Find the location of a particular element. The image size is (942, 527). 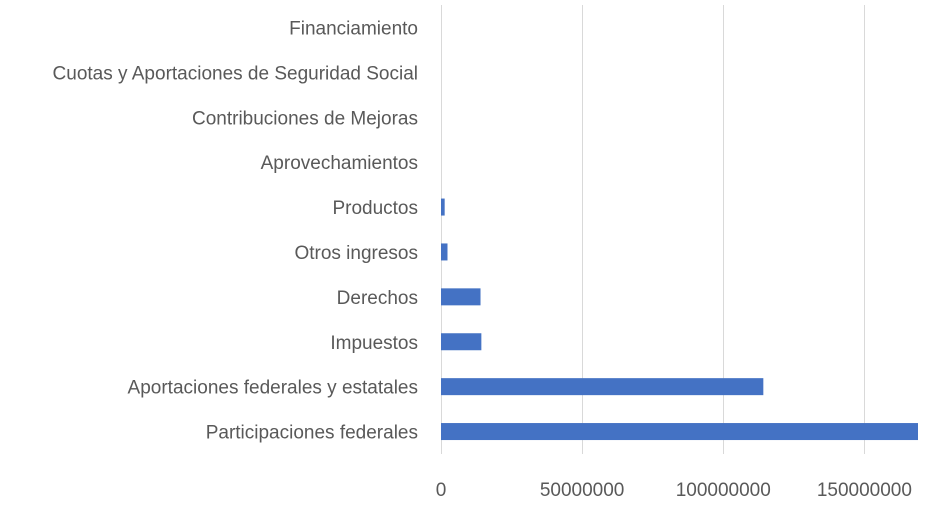

category-label: Derechos is located at coordinates (377, 298).